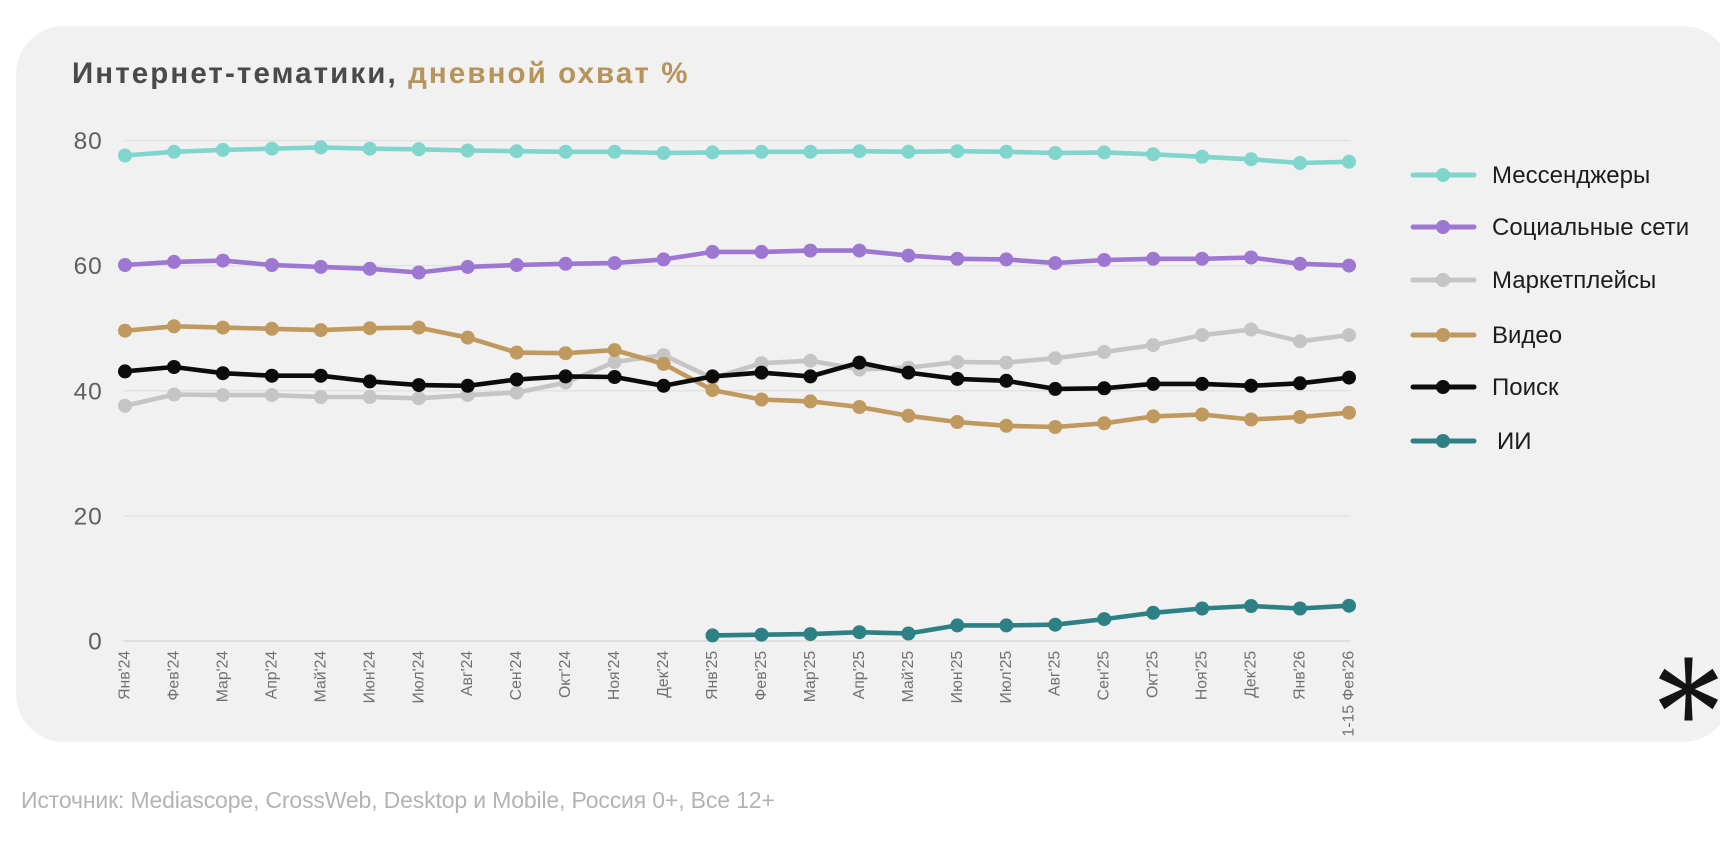 The height and width of the screenshot is (849, 1720). Describe the element at coordinates (88, 391) in the screenshot. I see `svg-text: 40` at that location.